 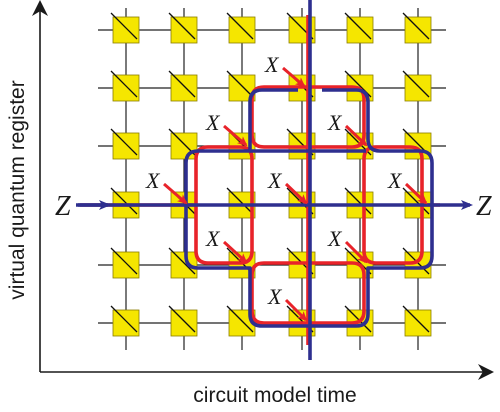 What do you see at coordinates (274, 395) in the screenshot?
I see `x-axis-label: circuit model time` at bounding box center [274, 395].